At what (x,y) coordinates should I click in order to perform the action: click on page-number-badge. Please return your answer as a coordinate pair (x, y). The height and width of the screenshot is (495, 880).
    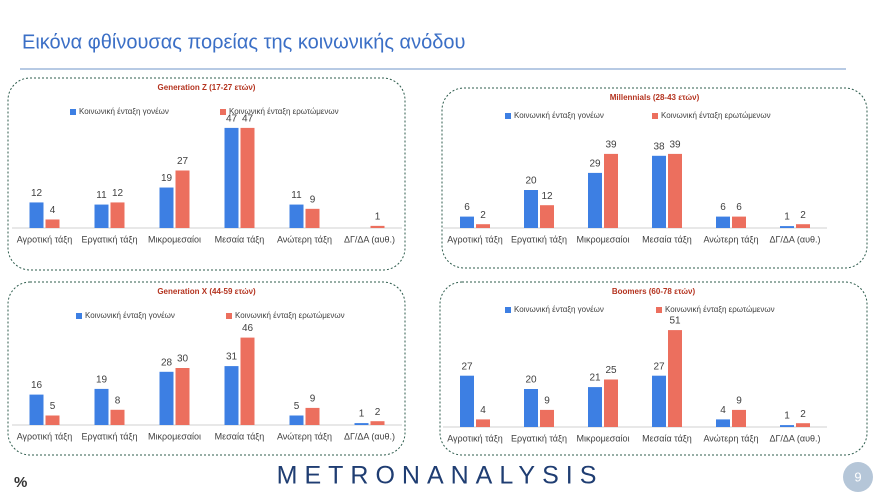
    Looking at the image, I should click on (858, 477).